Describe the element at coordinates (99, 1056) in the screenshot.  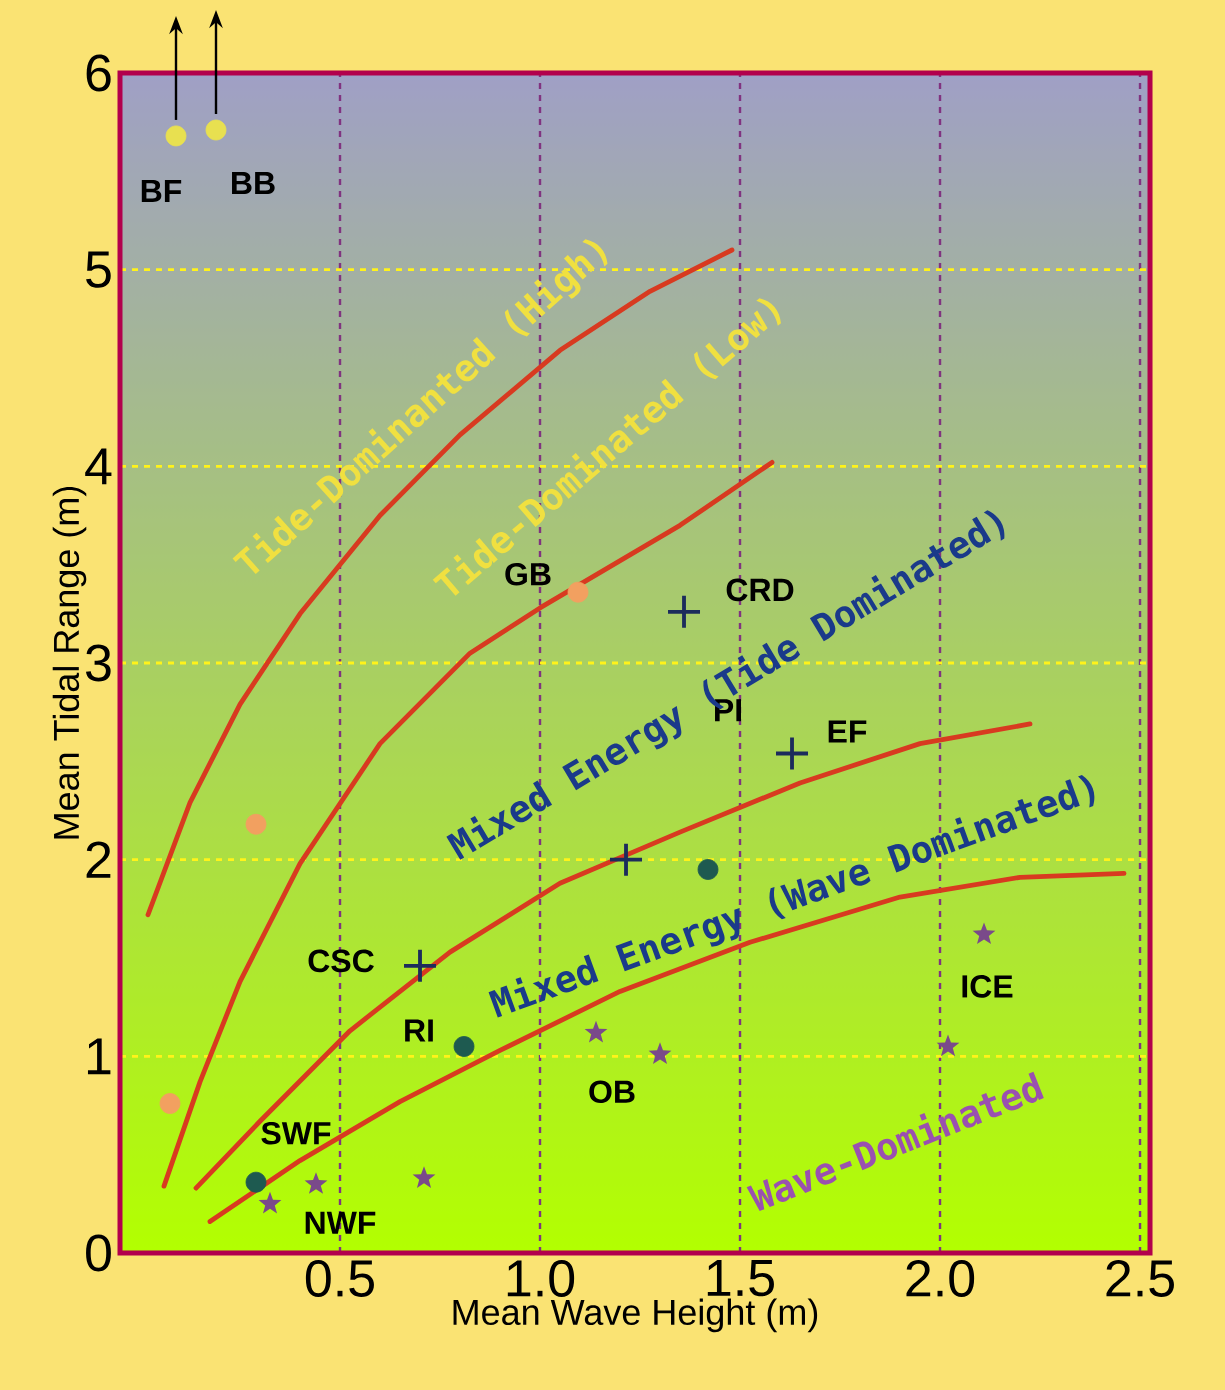
I see `y-tick-label: 1` at that location.